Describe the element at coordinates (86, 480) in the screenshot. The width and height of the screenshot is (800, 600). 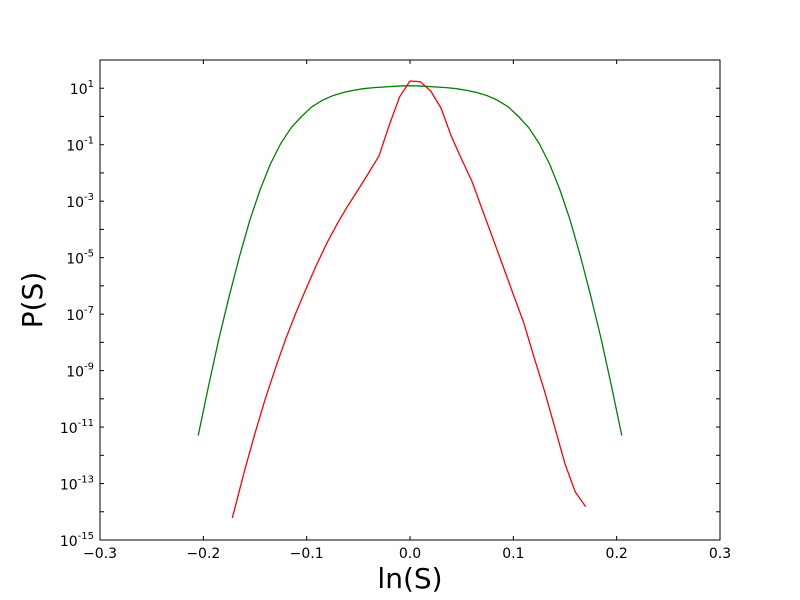
I see `y-tick-label-exponent: -13` at that location.